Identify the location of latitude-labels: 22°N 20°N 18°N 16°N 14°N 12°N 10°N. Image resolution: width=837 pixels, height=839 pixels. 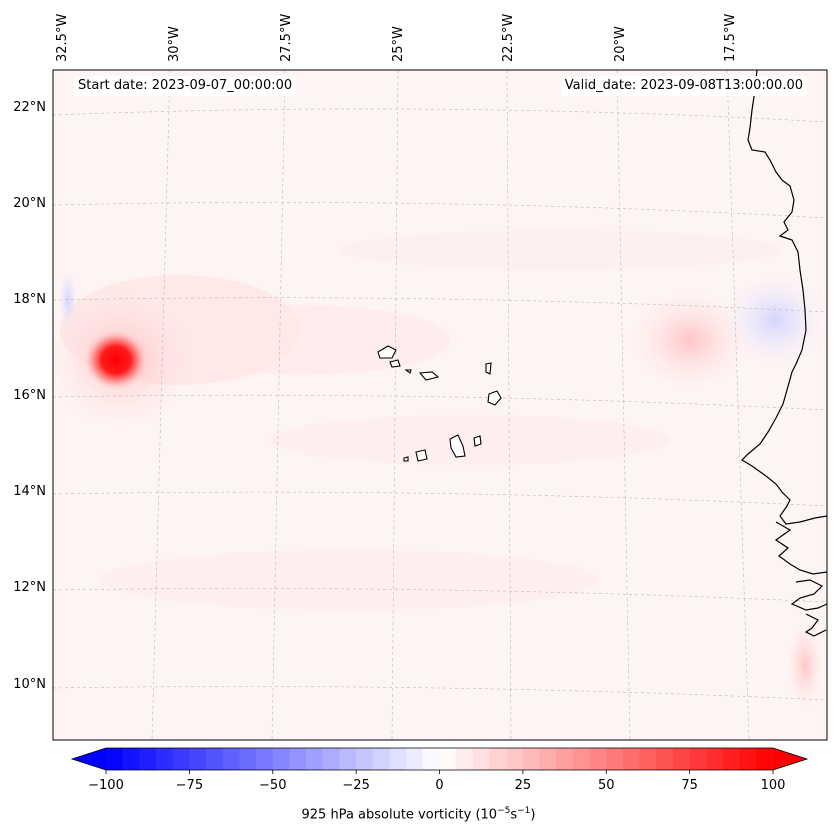
(29, 396).